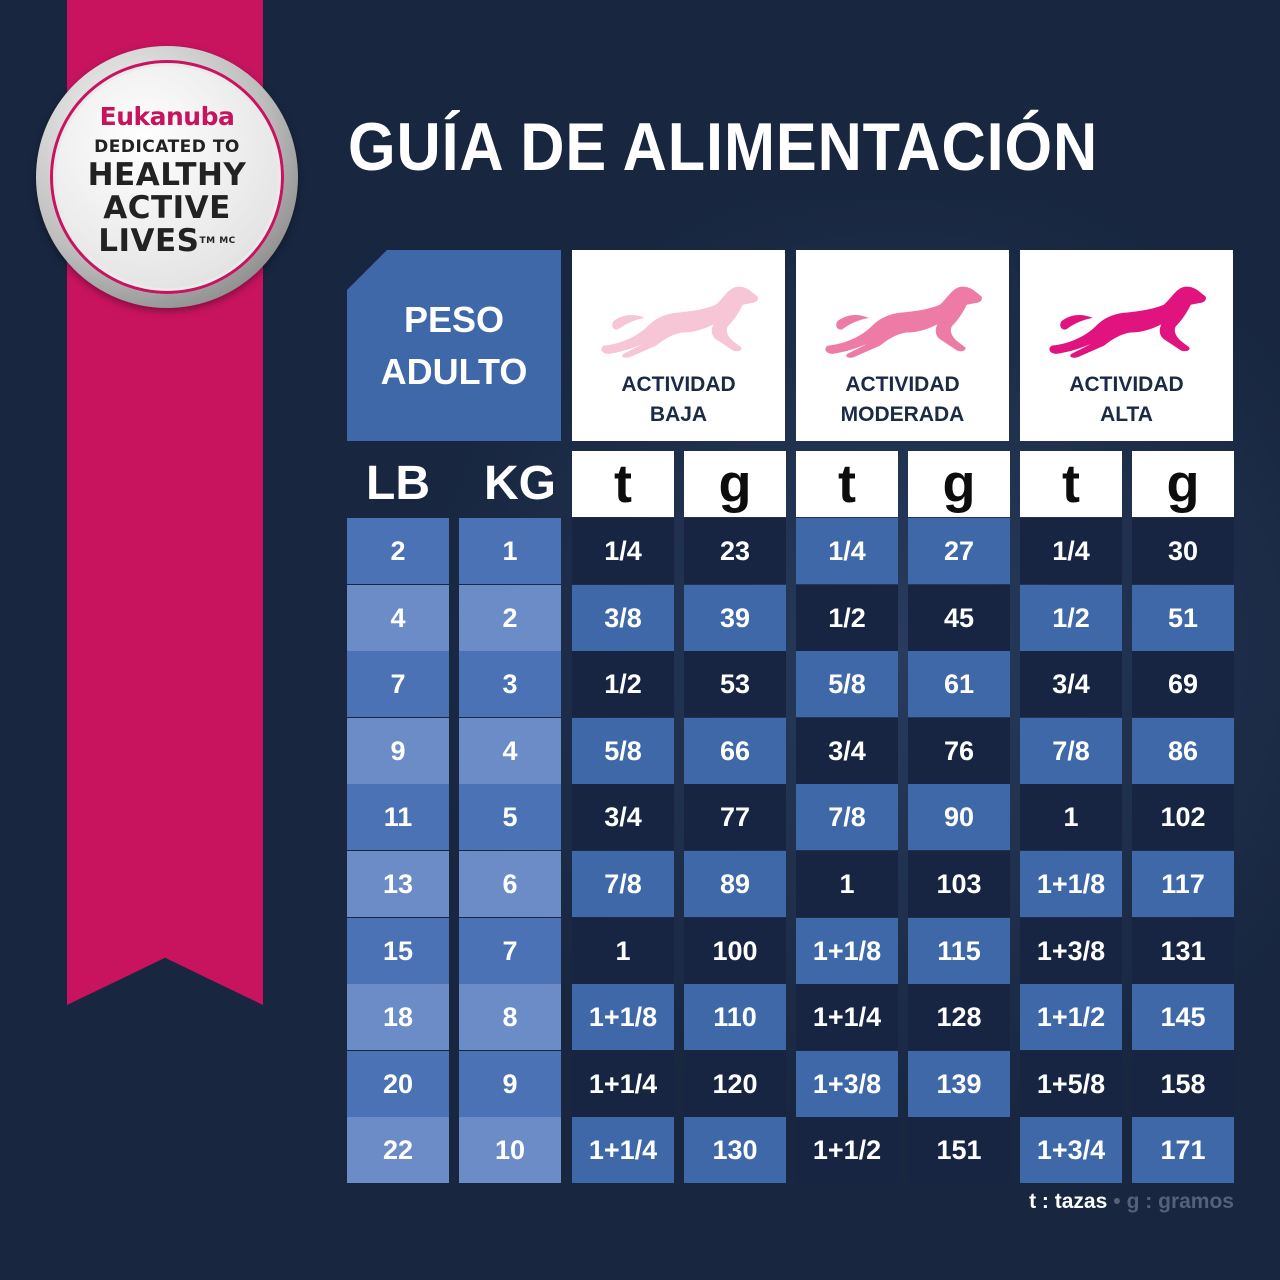 This screenshot has height=1280, width=1280. What do you see at coordinates (959, 1083) in the screenshot?
I see `table-cell: 139` at bounding box center [959, 1083].